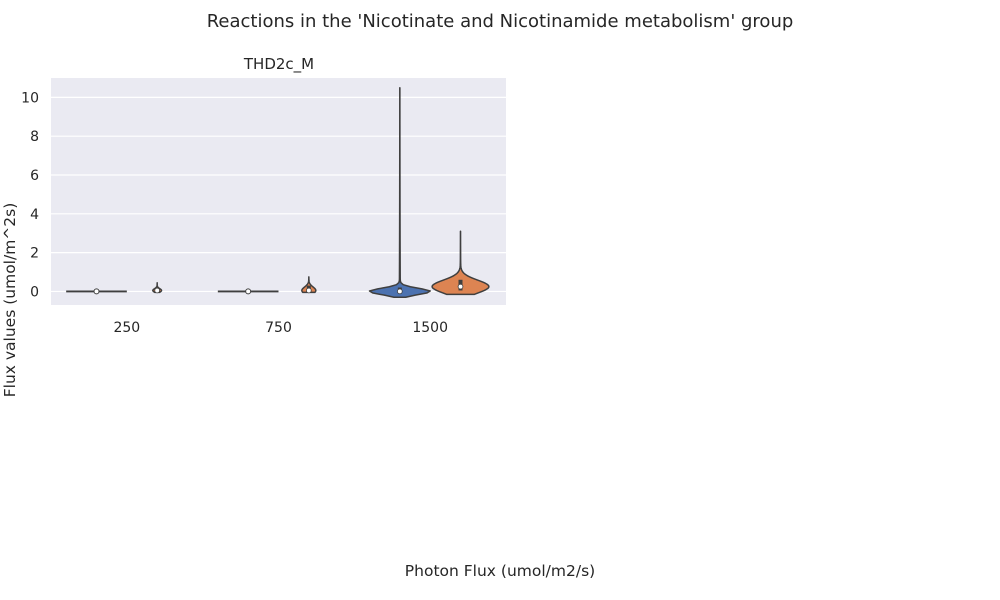 This screenshot has width=1000, height=600. What do you see at coordinates (34, 254) in the screenshot?
I see `y-tick-label: 2` at bounding box center [34, 254].